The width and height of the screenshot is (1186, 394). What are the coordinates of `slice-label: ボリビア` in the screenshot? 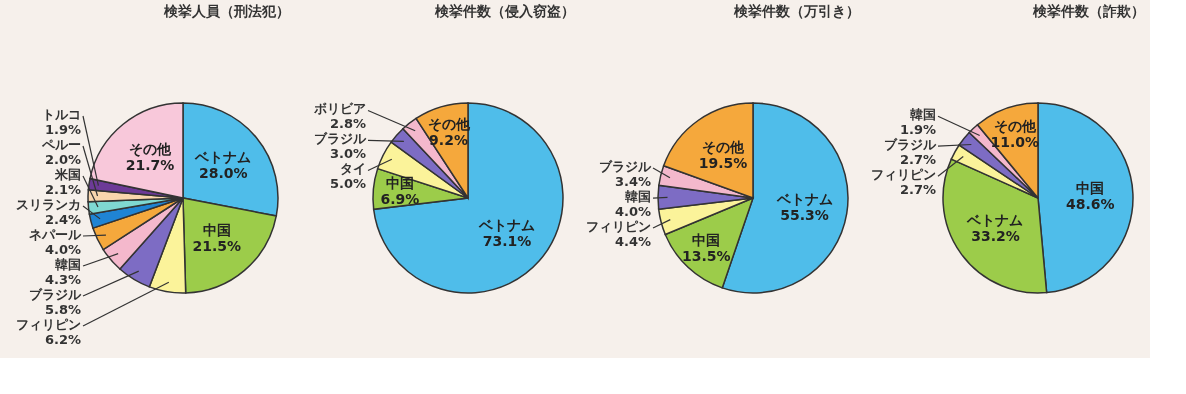 It's located at (339, 109).